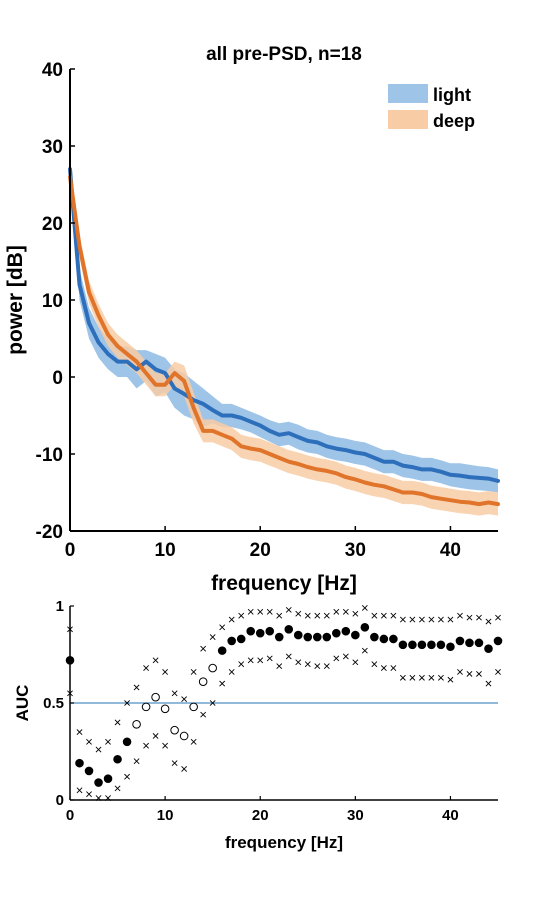 This screenshot has width=550, height=900. What do you see at coordinates (22, 703) in the screenshot?
I see `y-axis-label-bottom: AUC` at bounding box center [22, 703].